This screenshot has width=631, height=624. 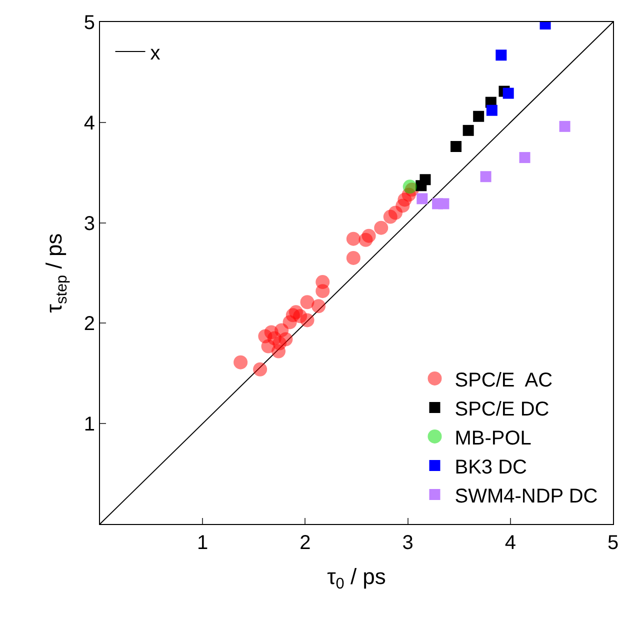 I want to click on y-tick-label: 3, so click(x=89, y=223).